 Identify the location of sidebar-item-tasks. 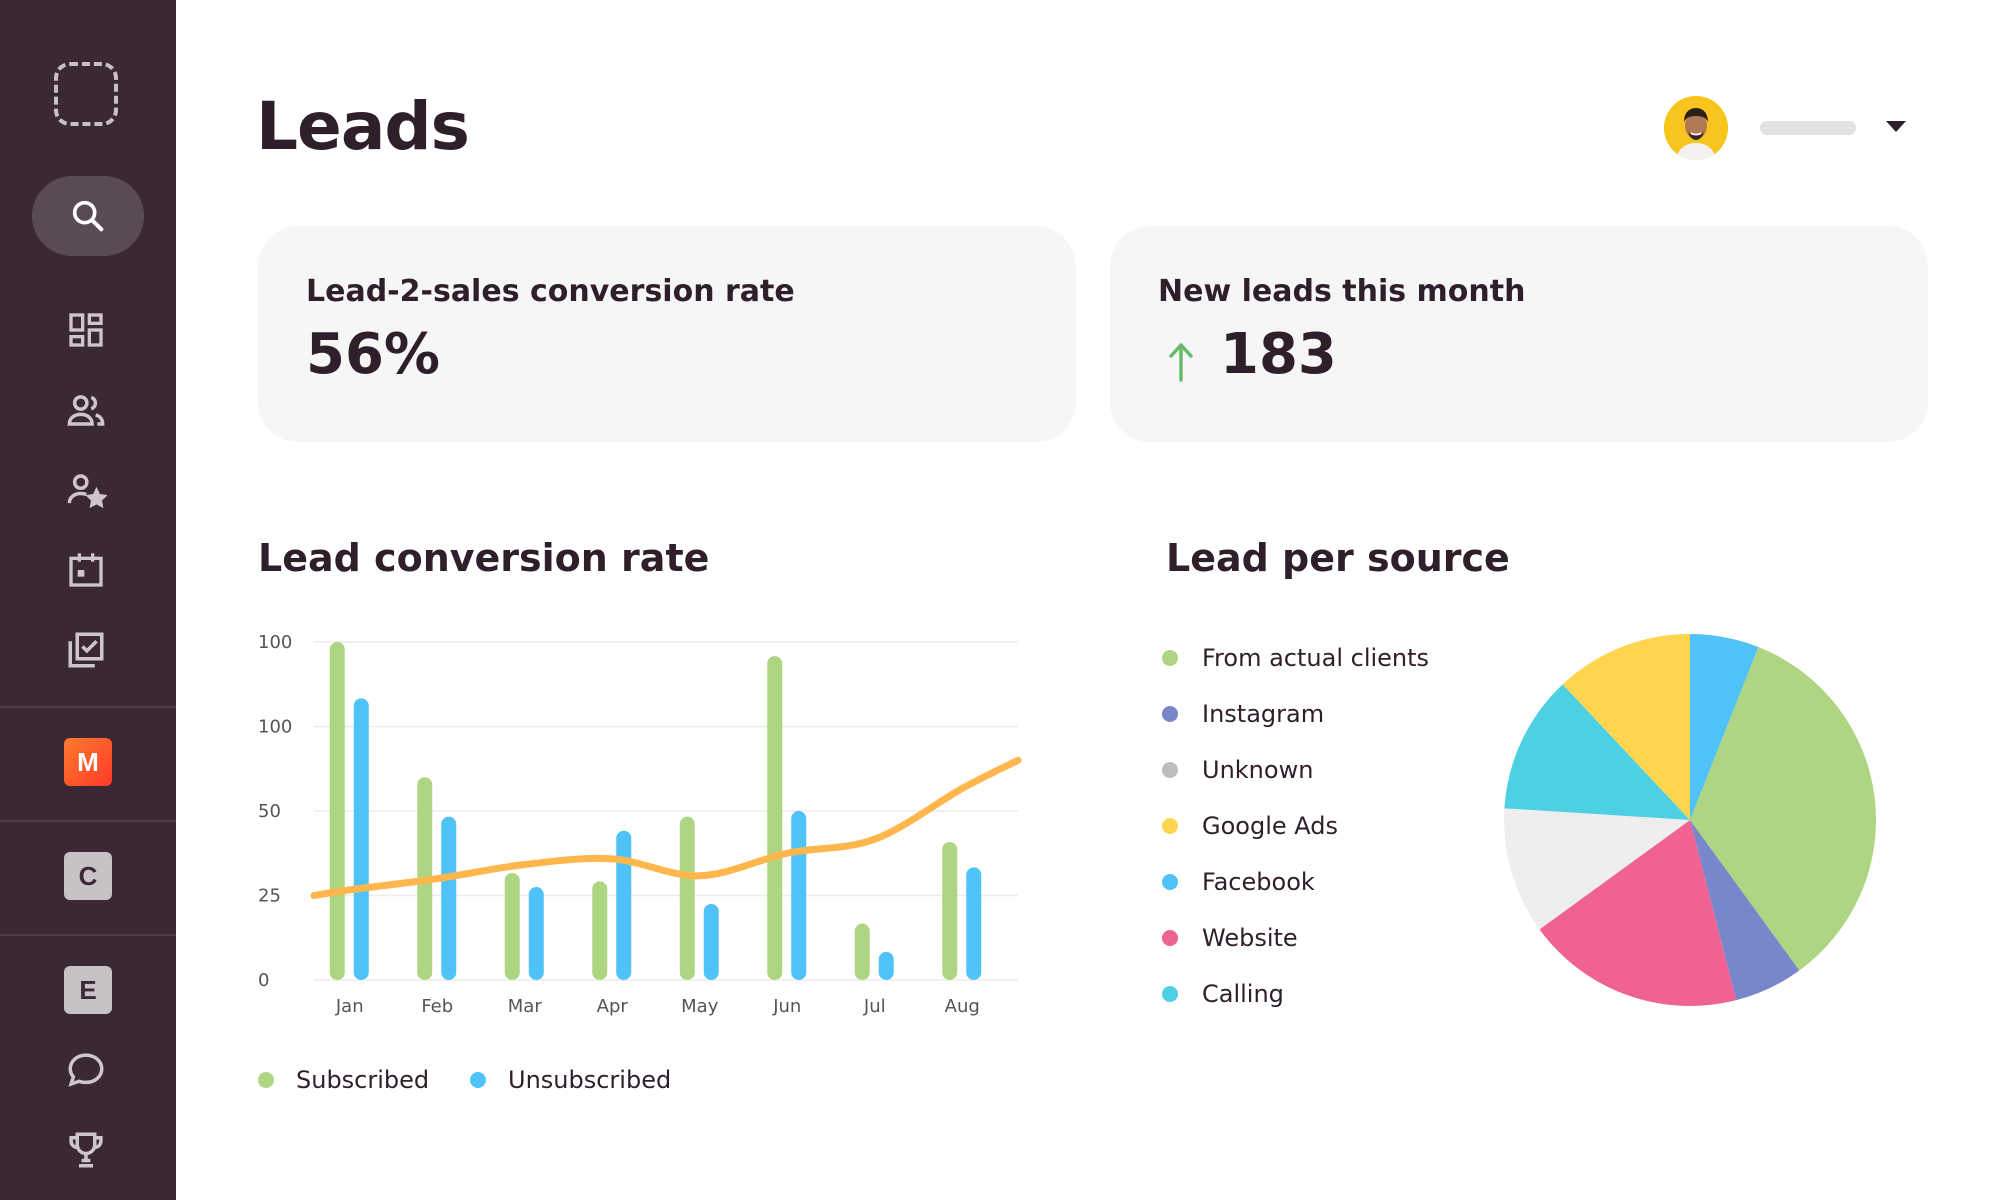
(86, 650).